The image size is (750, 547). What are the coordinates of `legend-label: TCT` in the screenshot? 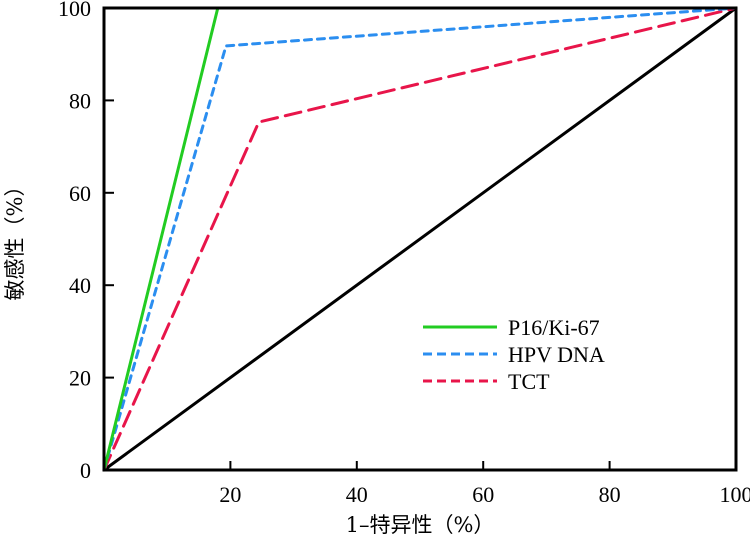 It's located at (529, 381).